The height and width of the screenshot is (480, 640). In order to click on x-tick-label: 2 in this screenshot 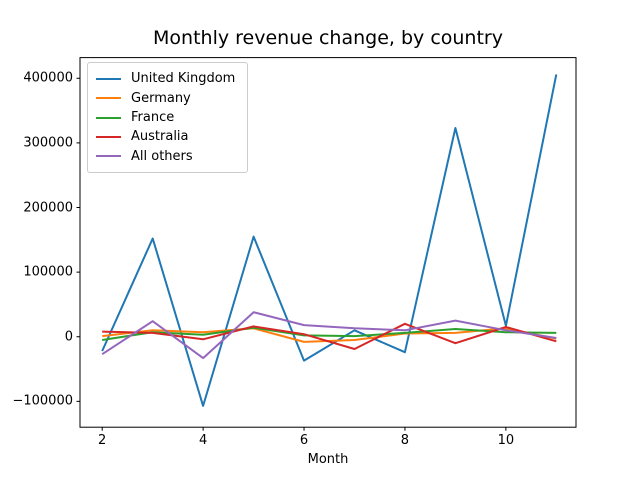, I will do `click(102, 441)`.